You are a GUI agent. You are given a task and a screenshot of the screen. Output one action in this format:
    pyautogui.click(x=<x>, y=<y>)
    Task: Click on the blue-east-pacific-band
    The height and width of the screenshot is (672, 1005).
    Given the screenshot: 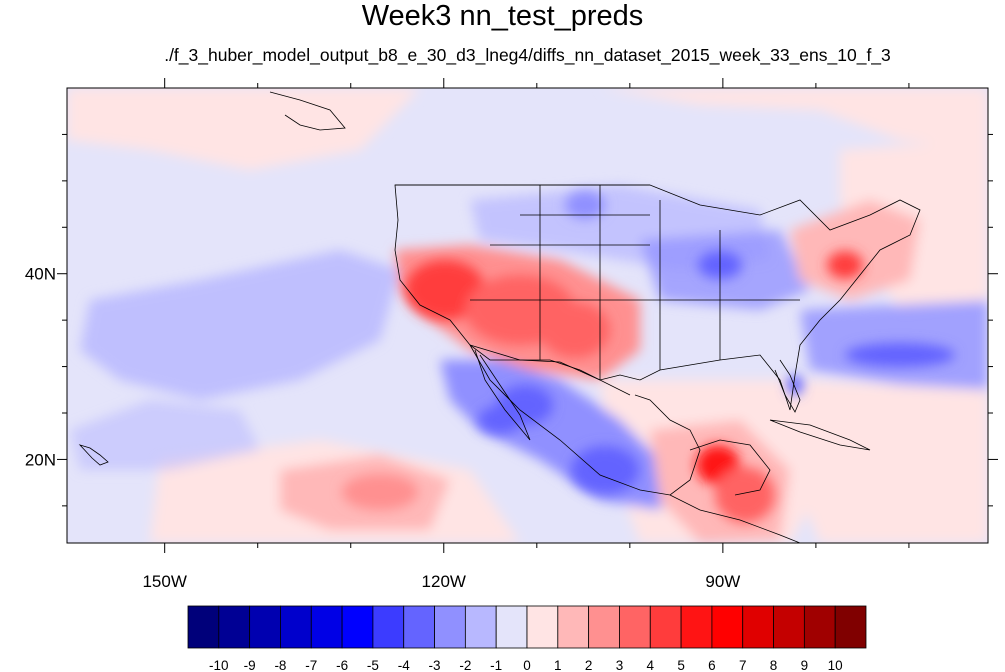 What is the action you would take?
    pyautogui.click(x=240, y=325)
    